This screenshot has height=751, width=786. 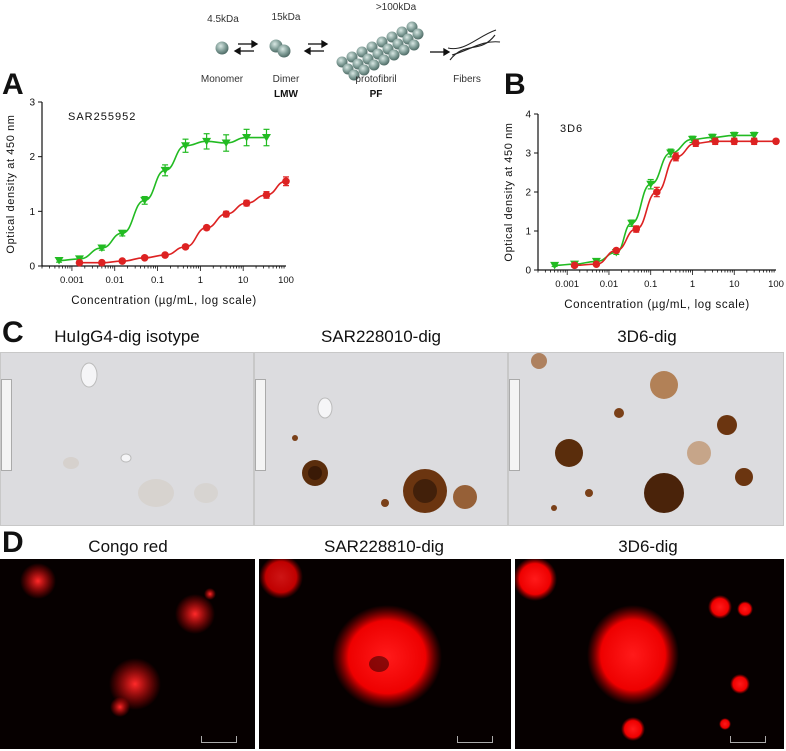 What do you see at coordinates (223, 19) in the screenshot?
I see `monomer-mass: 4.5kDa` at bounding box center [223, 19].